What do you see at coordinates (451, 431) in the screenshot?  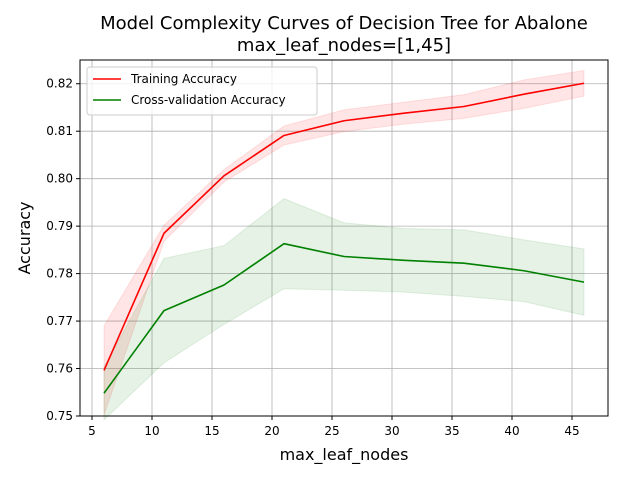 I see `x-tick-label: 35` at bounding box center [451, 431].